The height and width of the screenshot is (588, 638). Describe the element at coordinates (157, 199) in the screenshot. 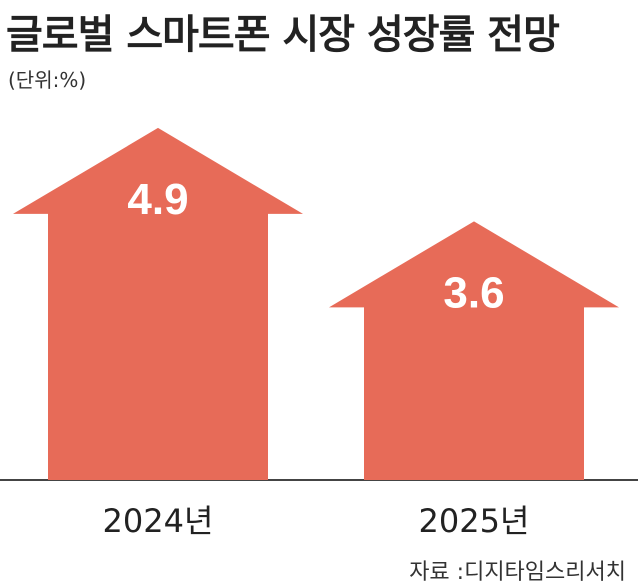

I see `data-label-1: 4.9` at that location.